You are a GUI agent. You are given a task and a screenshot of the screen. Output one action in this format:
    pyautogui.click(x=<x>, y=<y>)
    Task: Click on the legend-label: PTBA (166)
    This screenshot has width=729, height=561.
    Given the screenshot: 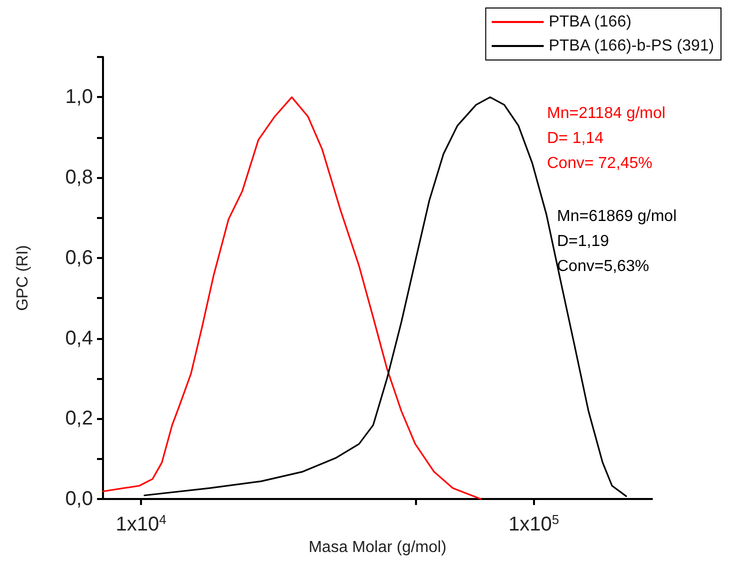 What is the action you would take?
    pyautogui.click(x=590, y=22)
    